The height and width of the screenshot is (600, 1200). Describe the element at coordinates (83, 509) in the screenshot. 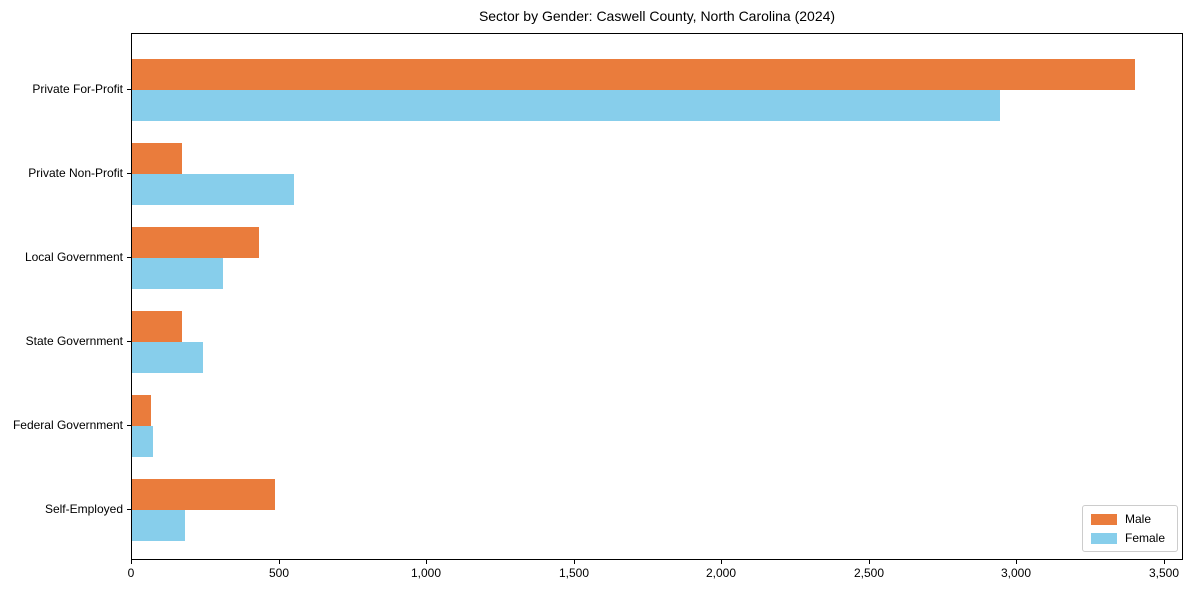

I see `y-axis-label-self-employed: Self-Employed` at that location.